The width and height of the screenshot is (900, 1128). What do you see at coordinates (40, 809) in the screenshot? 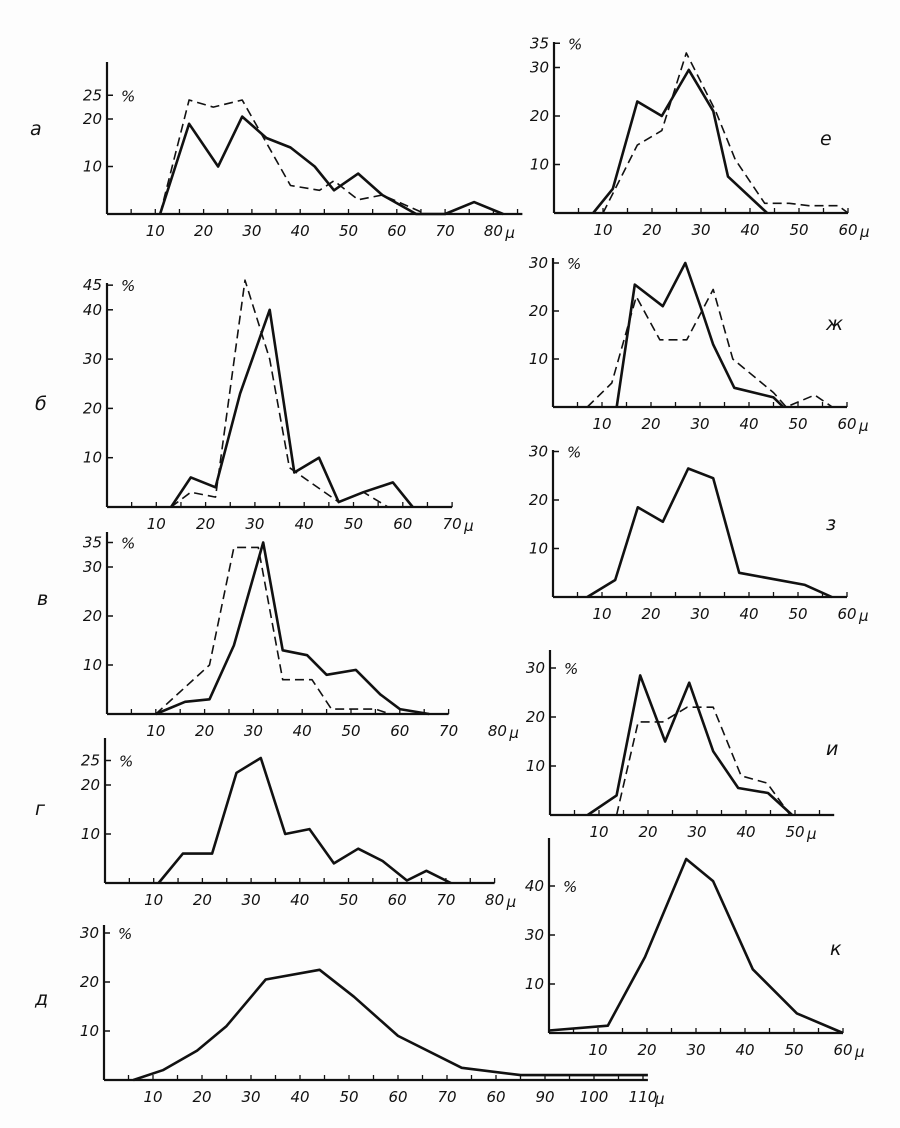
I see `panel-letter: г` at bounding box center [40, 809].